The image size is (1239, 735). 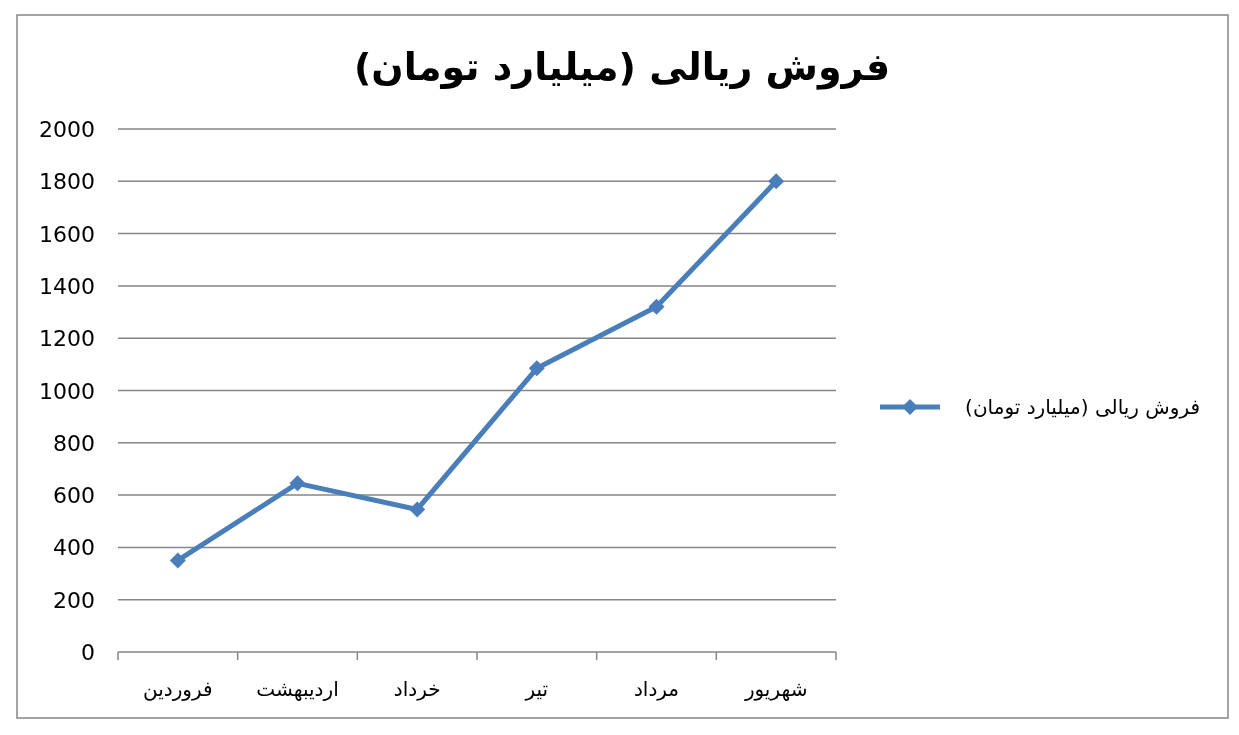 What do you see at coordinates (178, 689) in the screenshot?
I see `x-tick-label: فروردین` at bounding box center [178, 689].